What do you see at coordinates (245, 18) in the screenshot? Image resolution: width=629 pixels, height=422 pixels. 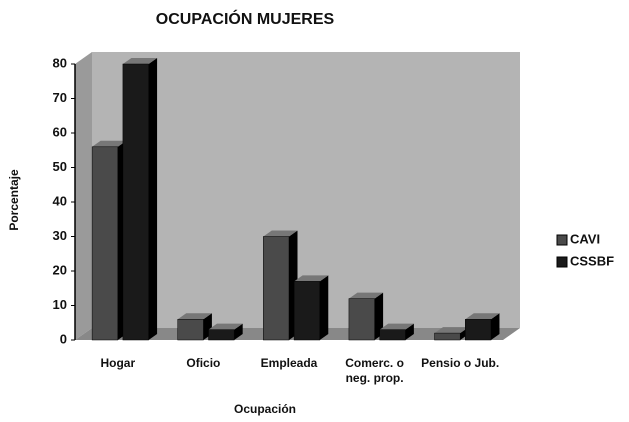 I see `chart-title: OCUPACIÓN MUJERES` at bounding box center [245, 18].